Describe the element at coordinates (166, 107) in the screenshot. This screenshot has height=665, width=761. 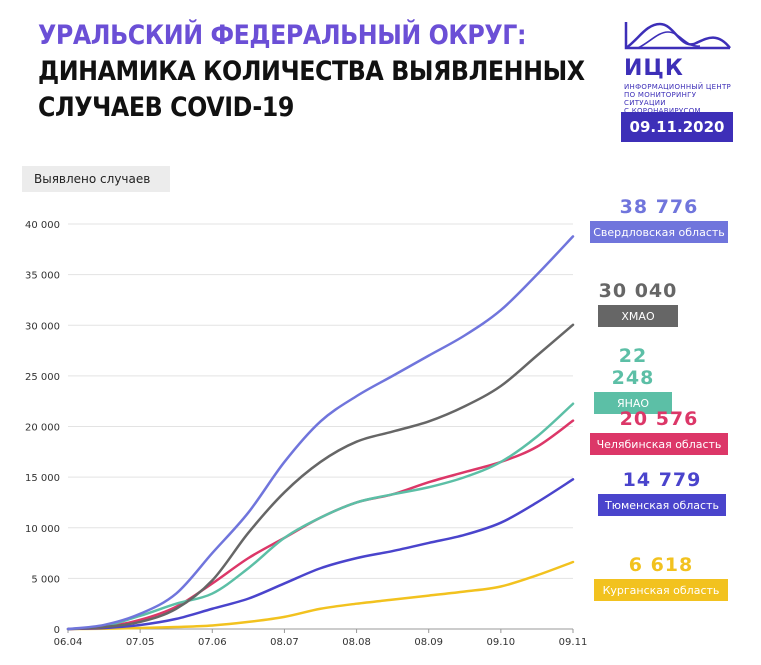
I see `title-line-3: СЛУЧАЕВ COVID-19` at that location.